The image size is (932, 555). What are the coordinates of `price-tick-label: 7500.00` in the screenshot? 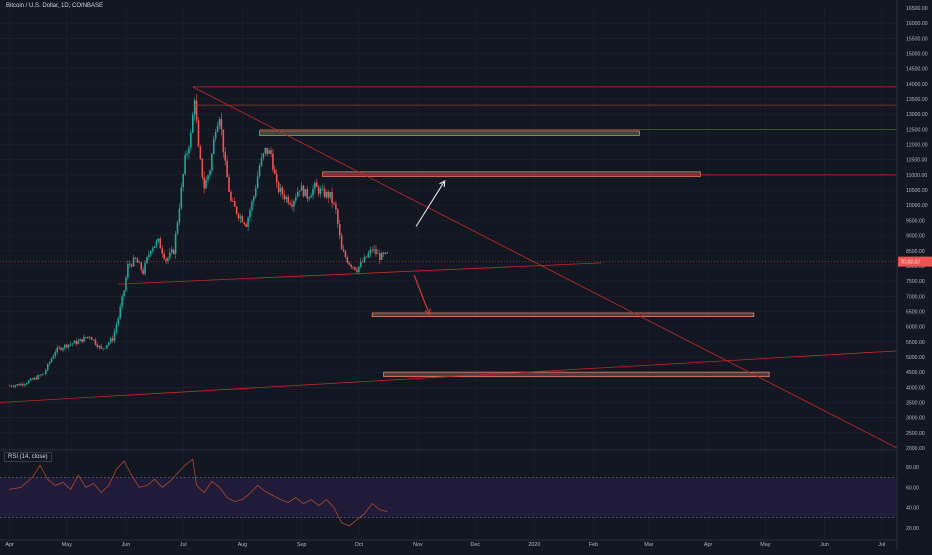 It's located at (915, 282).